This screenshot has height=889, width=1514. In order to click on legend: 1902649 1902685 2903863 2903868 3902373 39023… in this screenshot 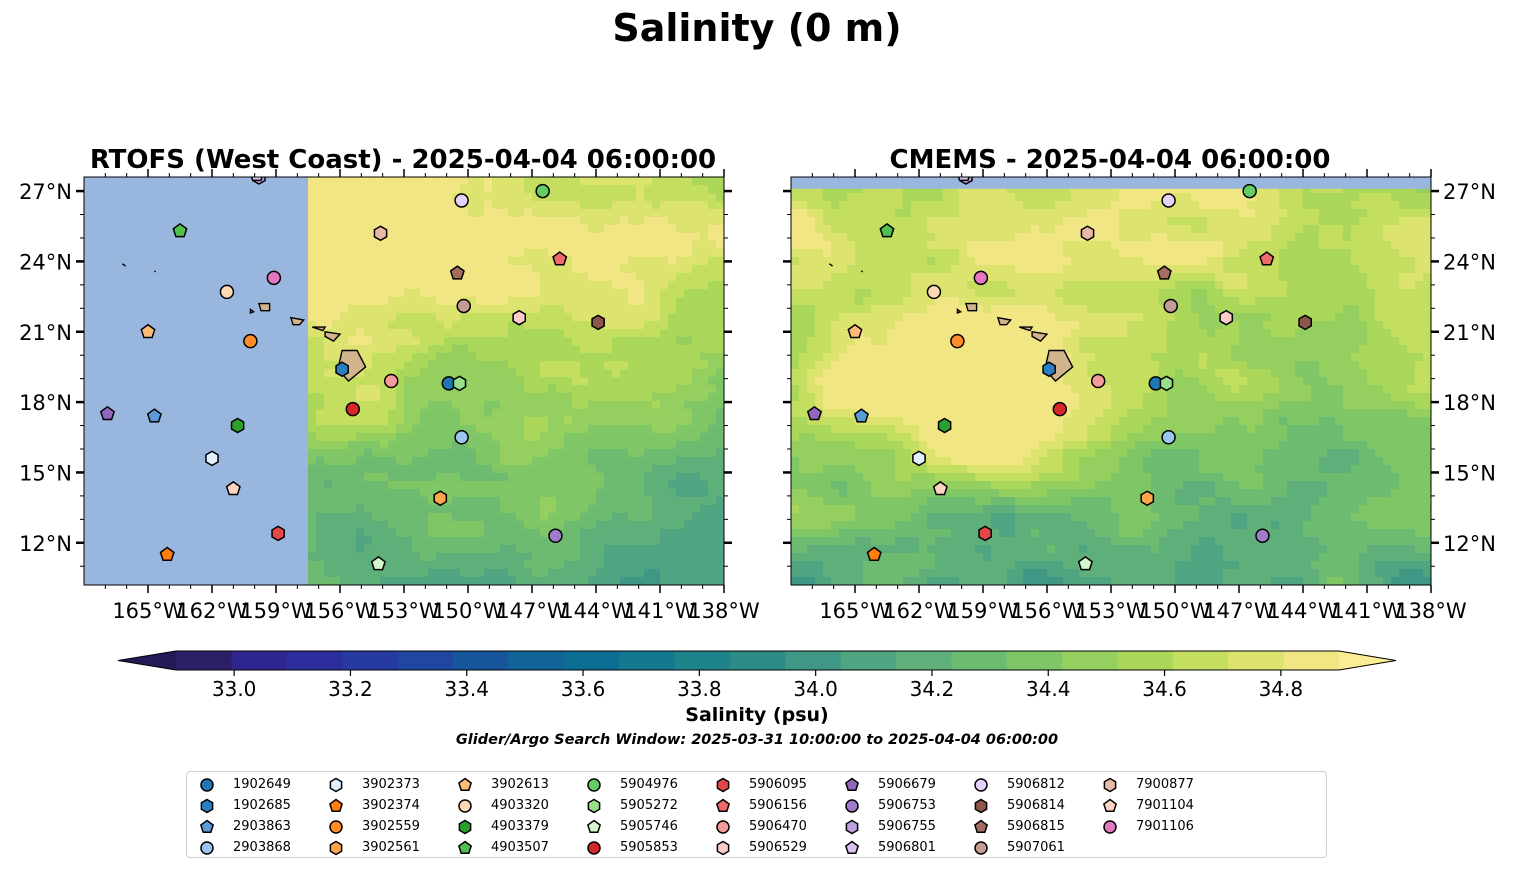, I will do `click(756, 814)`.